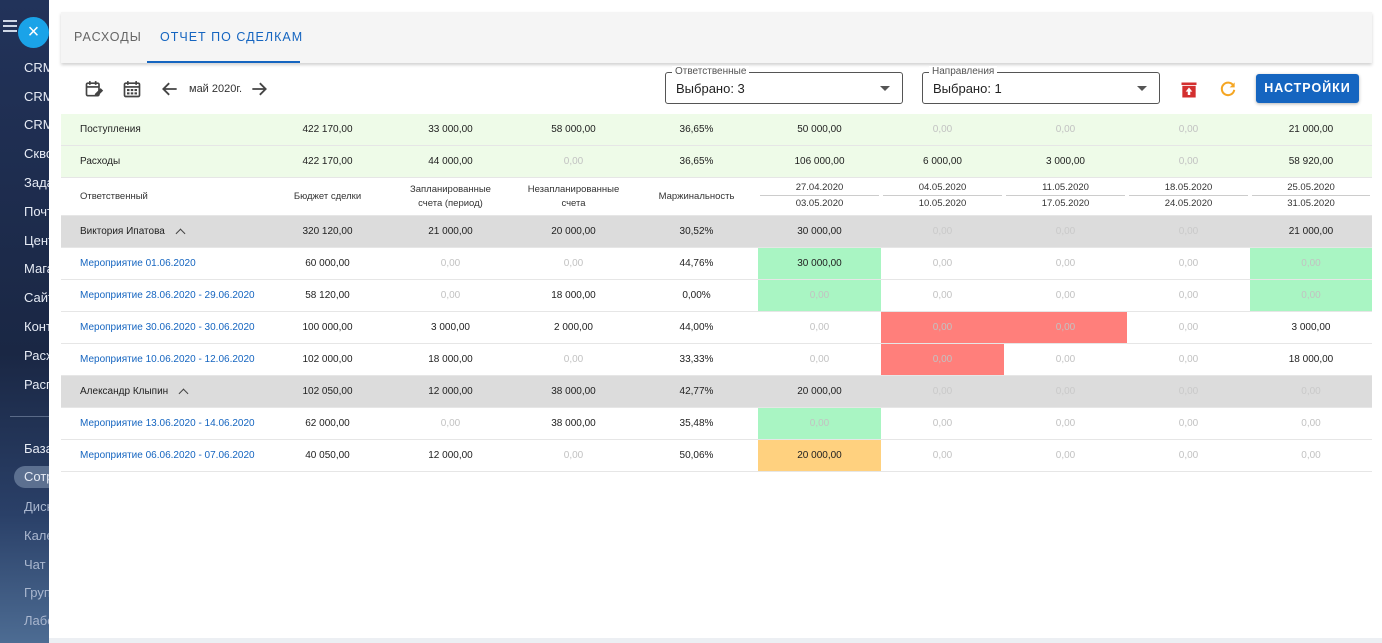 This screenshot has height=643, width=1382. I want to click on edit-calendar-icon, so click(94, 89).